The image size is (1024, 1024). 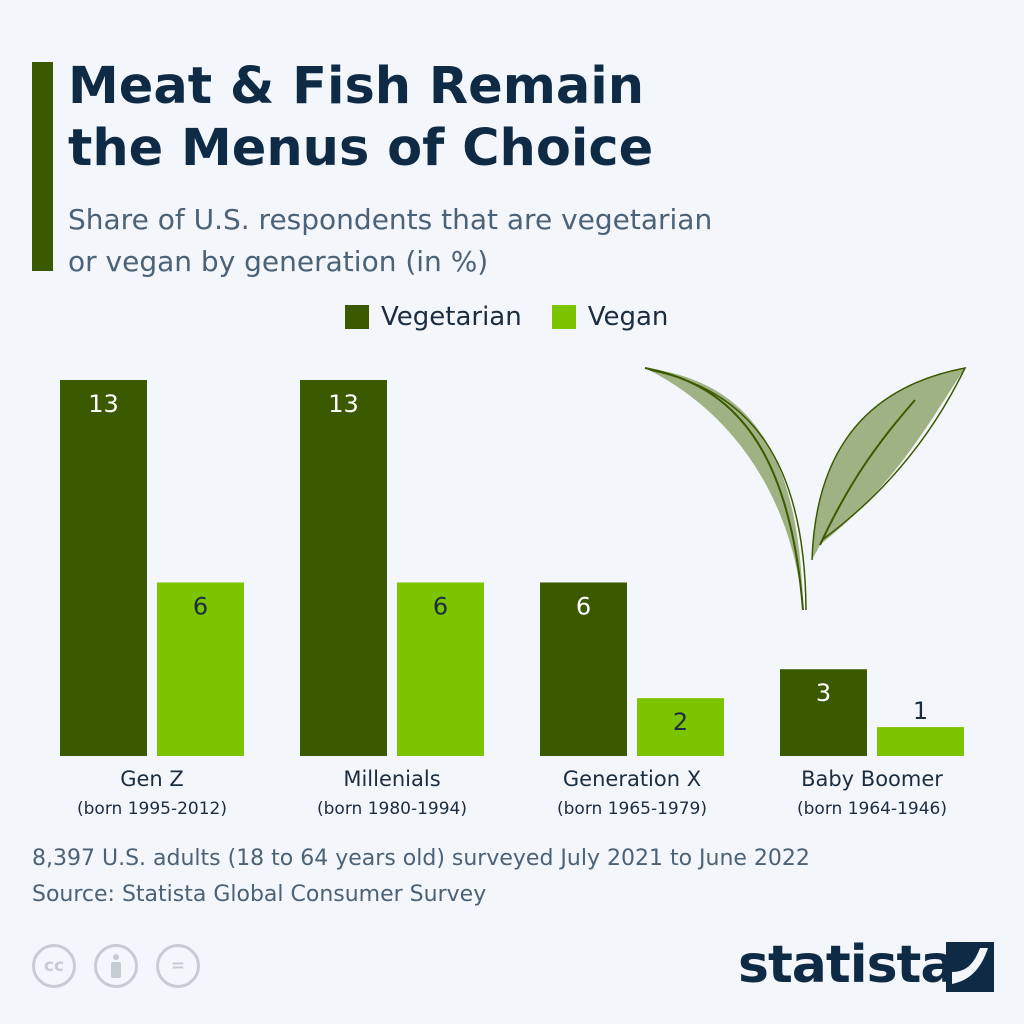 What do you see at coordinates (356, 86) in the screenshot?
I see `title-line-1: Meat & Fish Remain` at bounding box center [356, 86].